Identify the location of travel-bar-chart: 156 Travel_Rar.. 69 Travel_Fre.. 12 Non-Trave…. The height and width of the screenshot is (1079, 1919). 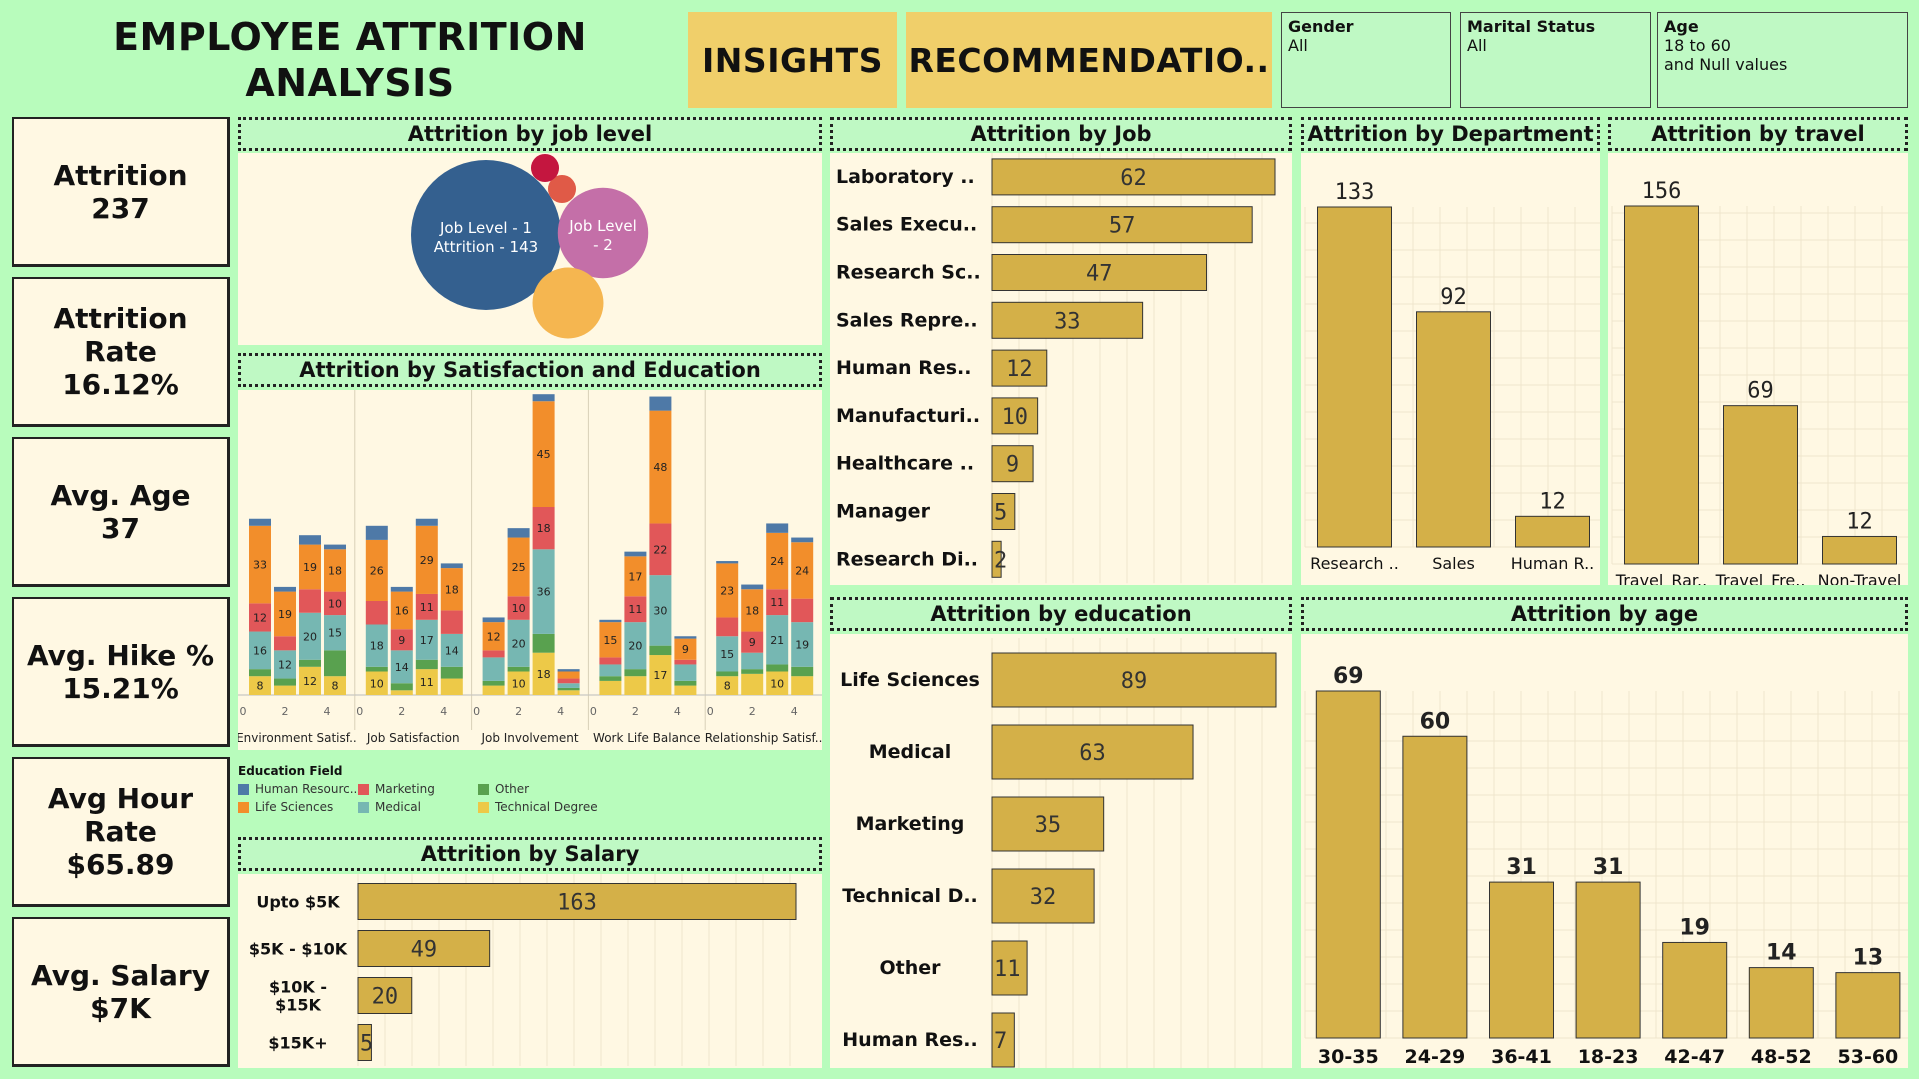
(1760, 385).